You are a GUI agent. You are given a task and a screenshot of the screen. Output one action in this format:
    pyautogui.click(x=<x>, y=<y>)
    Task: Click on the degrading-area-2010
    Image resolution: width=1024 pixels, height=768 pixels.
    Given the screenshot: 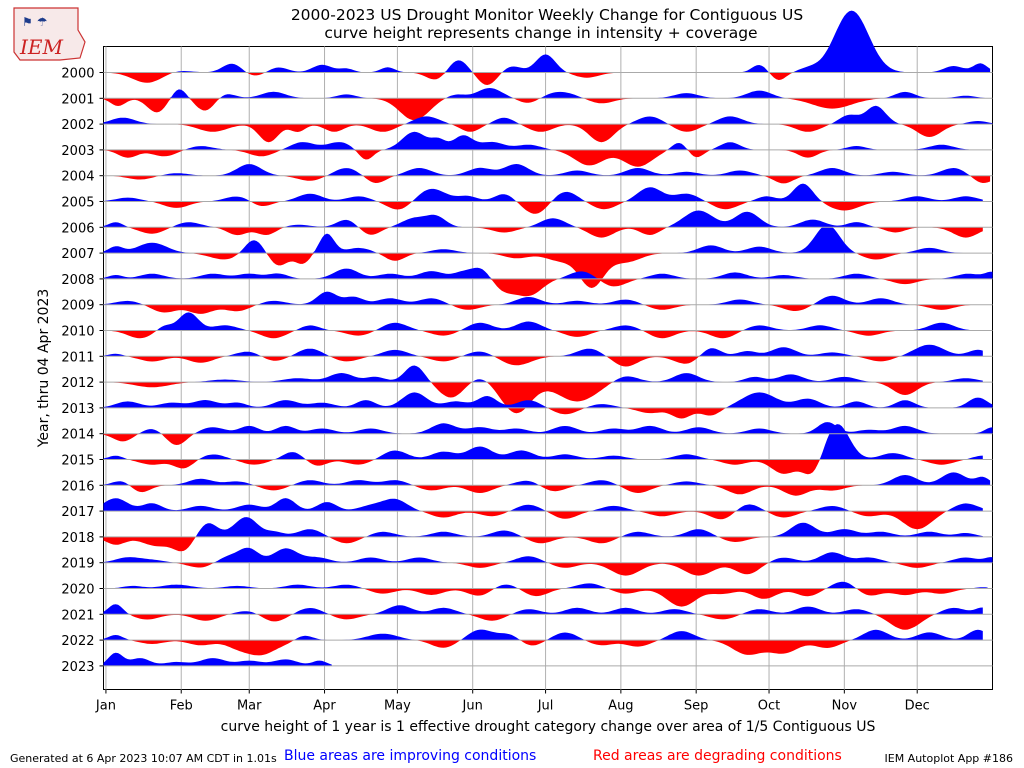 What is the action you would take?
    pyautogui.click(x=543, y=334)
    